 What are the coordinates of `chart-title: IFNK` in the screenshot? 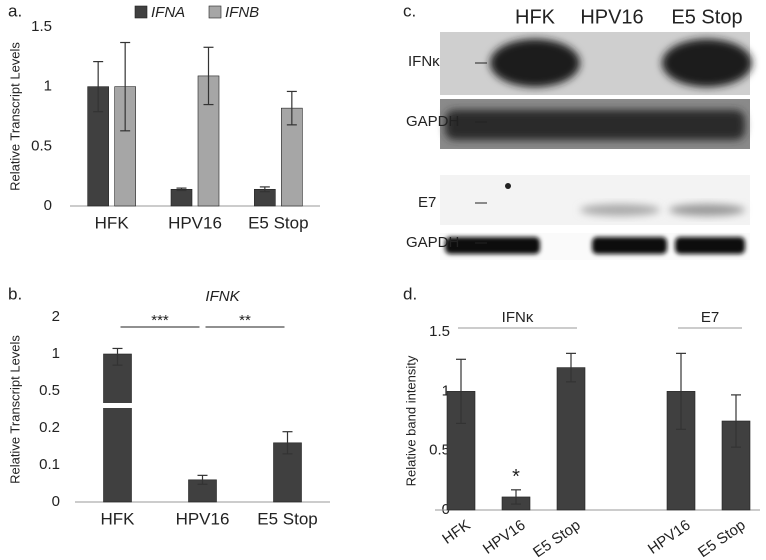 It's located at (222, 296).